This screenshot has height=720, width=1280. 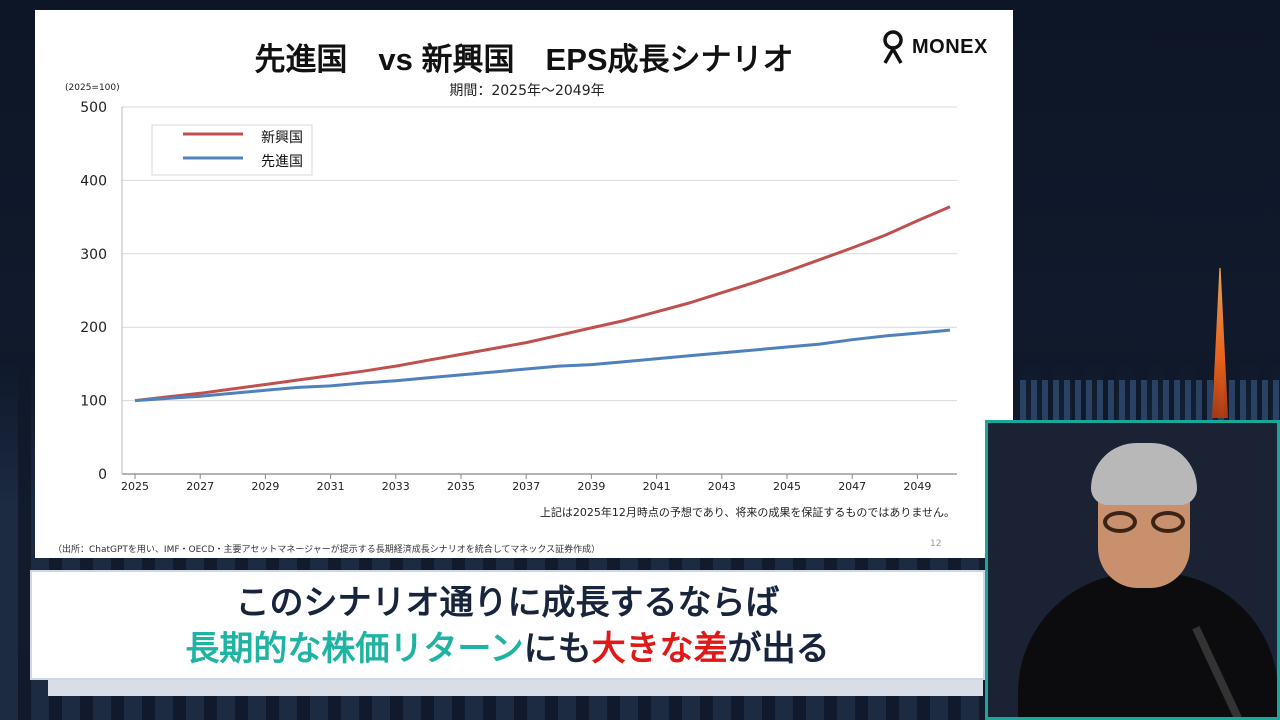 What do you see at coordinates (265, 486) in the screenshot?
I see `x-tick-label: 2029` at bounding box center [265, 486].